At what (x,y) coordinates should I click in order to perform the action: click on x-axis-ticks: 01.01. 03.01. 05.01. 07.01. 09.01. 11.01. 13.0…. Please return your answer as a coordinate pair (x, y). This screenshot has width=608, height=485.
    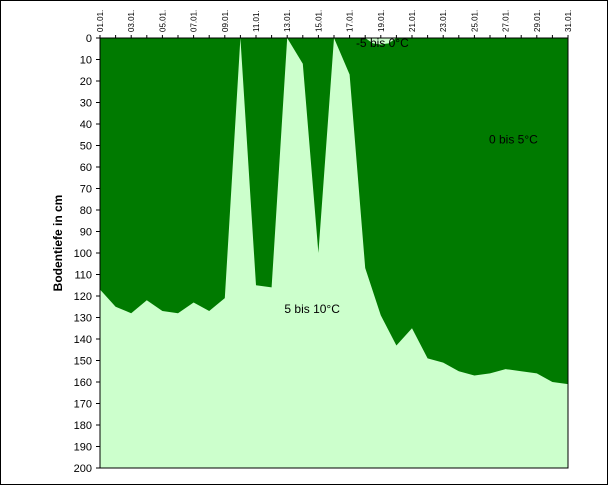
    Looking at the image, I should click on (334, 24).